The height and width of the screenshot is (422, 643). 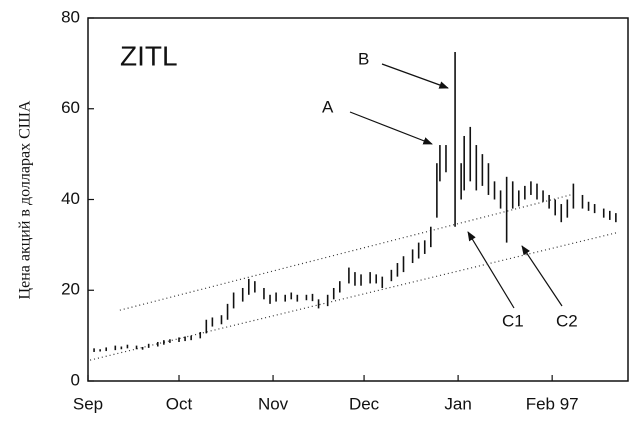 I want to click on y-tick-label: 20, so click(x=70, y=289).